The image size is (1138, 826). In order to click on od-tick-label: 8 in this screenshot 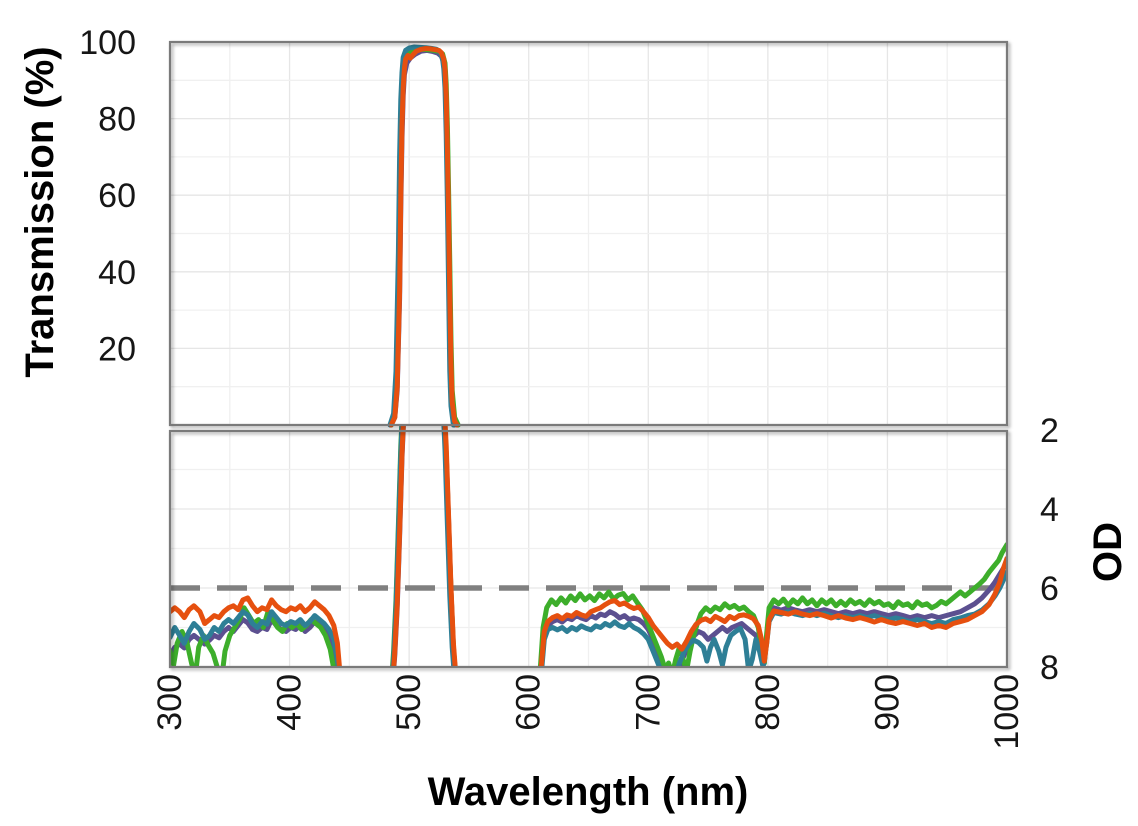, I will do `click(1049, 668)`.